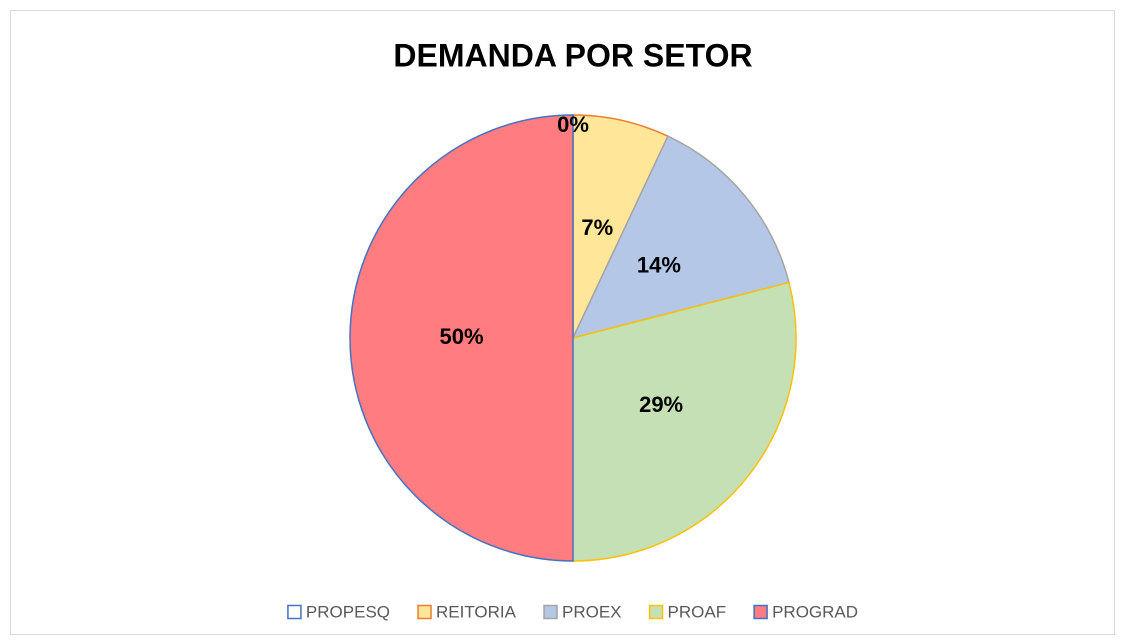 This screenshot has height=643, width=1126. I want to click on data-label: 14%, so click(659, 265).